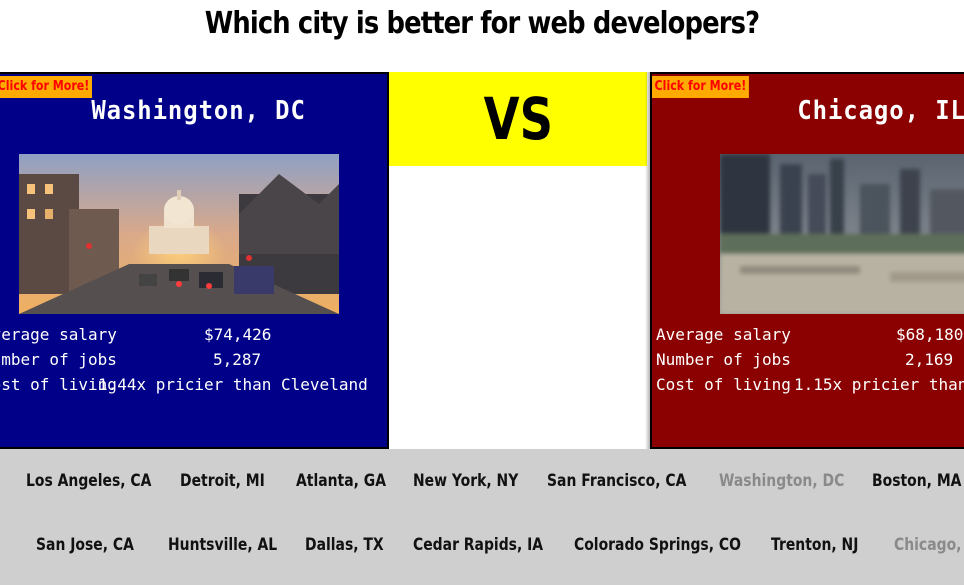 The width and height of the screenshot is (964, 585). I want to click on city-link-los-angeles: Los Angeles, CA, so click(89, 481).